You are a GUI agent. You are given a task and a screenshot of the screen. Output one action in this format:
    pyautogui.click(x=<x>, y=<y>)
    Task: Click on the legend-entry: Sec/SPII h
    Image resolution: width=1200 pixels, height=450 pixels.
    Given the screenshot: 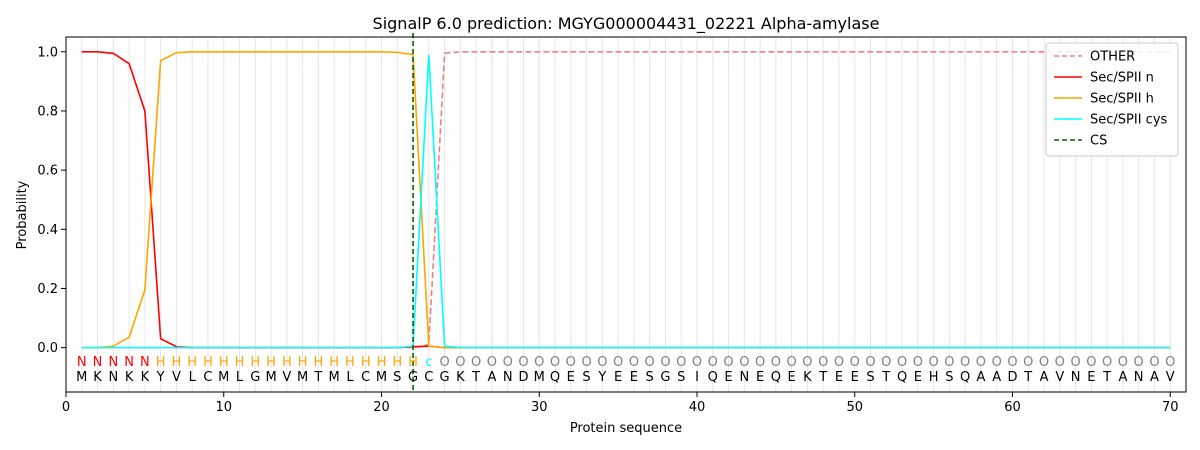 What is the action you would take?
    pyautogui.click(x=1122, y=99)
    